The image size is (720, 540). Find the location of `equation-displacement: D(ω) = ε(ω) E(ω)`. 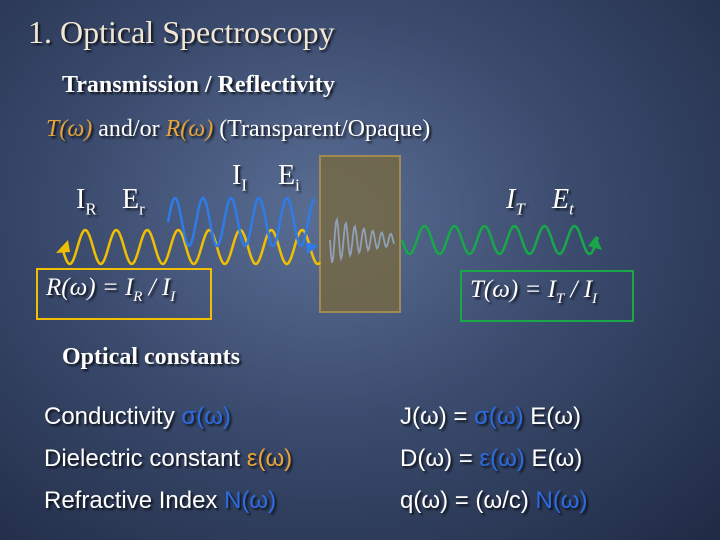

equation-displacement: D(ω) = ε(ω) E(ω) is located at coordinates (491, 458).